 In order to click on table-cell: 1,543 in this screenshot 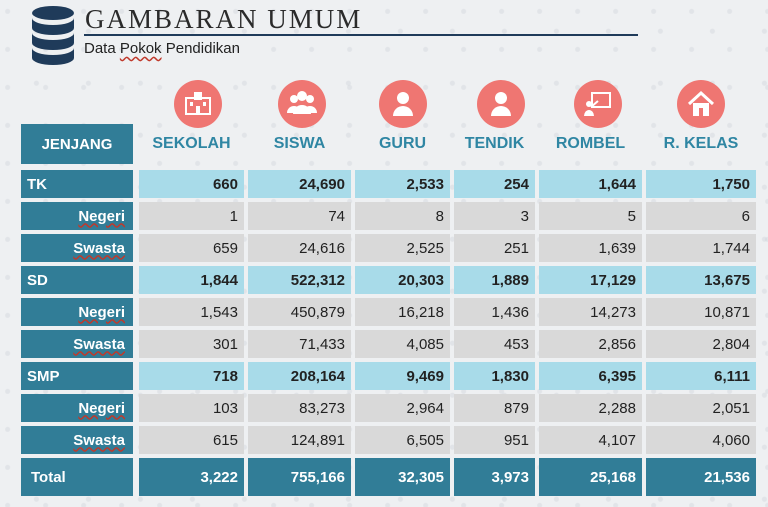, I will do `click(191, 312)`.